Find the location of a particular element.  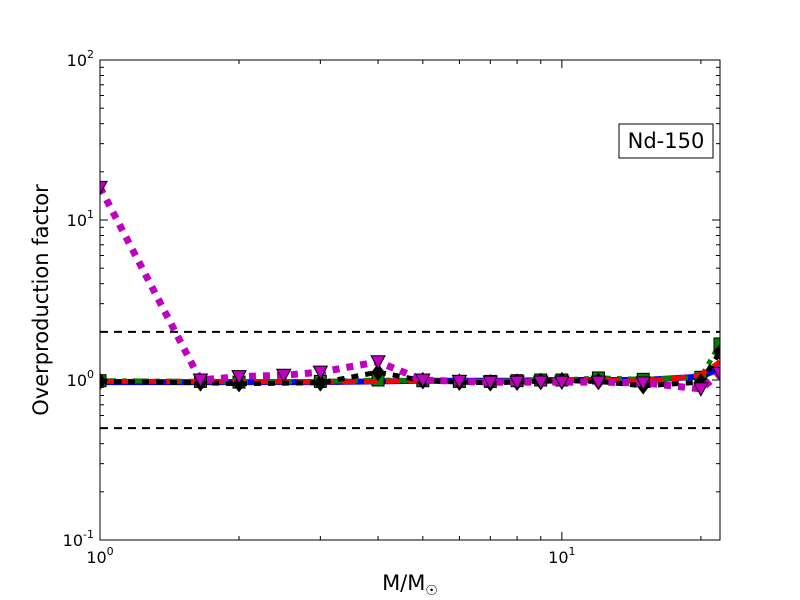

tick-label: 10² is located at coordinates (80, 59).